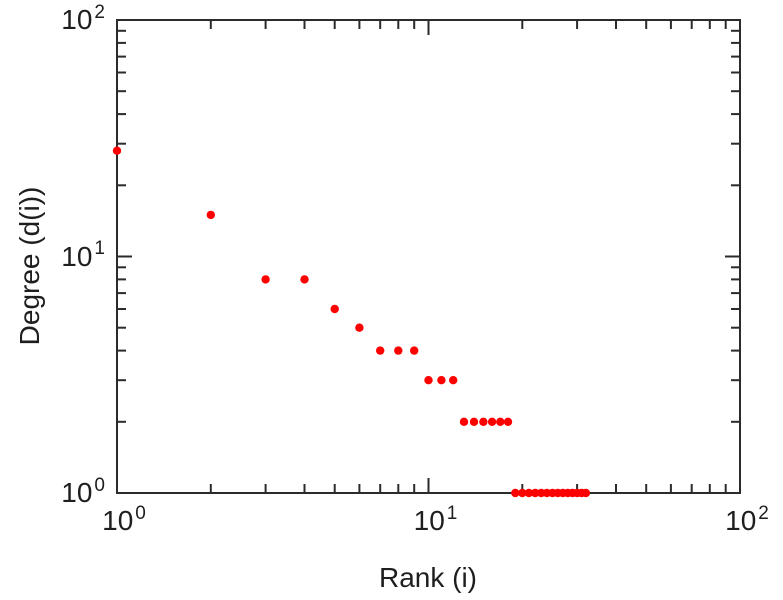 The height and width of the screenshot is (600, 783). Describe the element at coordinates (428, 577) in the screenshot. I see `x-axis-label: Rank (i)` at that location.